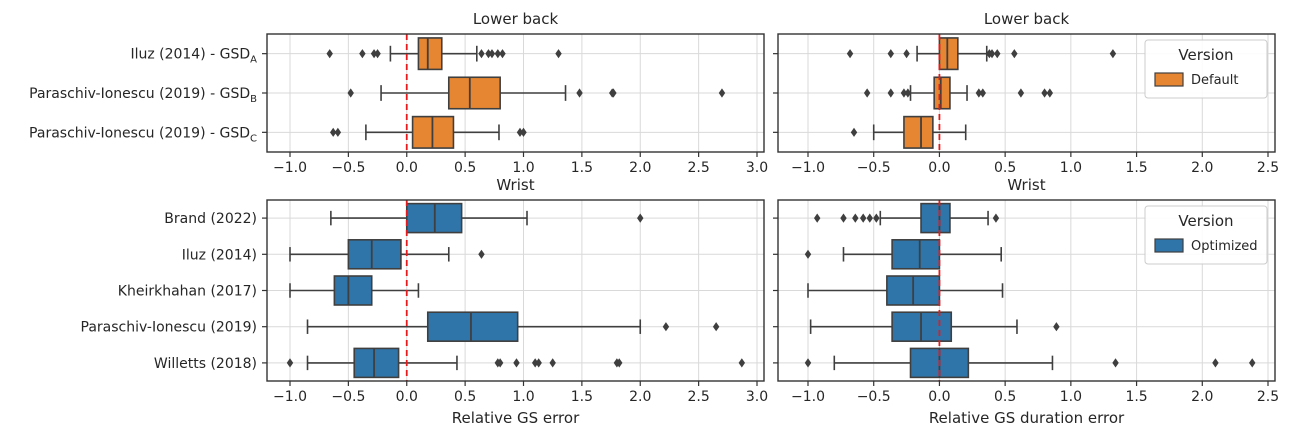  What do you see at coordinates (253, 138) in the screenshot?
I see `category-label-subscript: C` at bounding box center [253, 138].